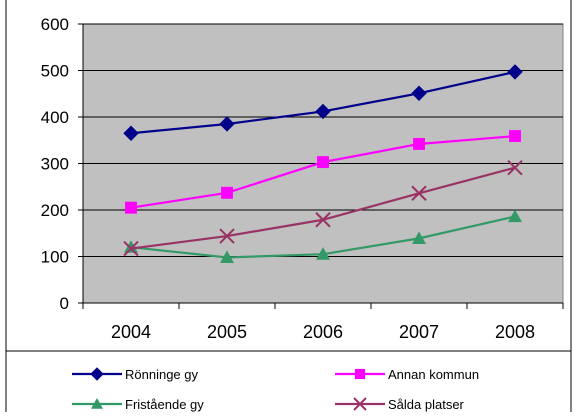  What do you see at coordinates (419, 332) in the screenshot?
I see `x-tick-label: 2007` at bounding box center [419, 332].